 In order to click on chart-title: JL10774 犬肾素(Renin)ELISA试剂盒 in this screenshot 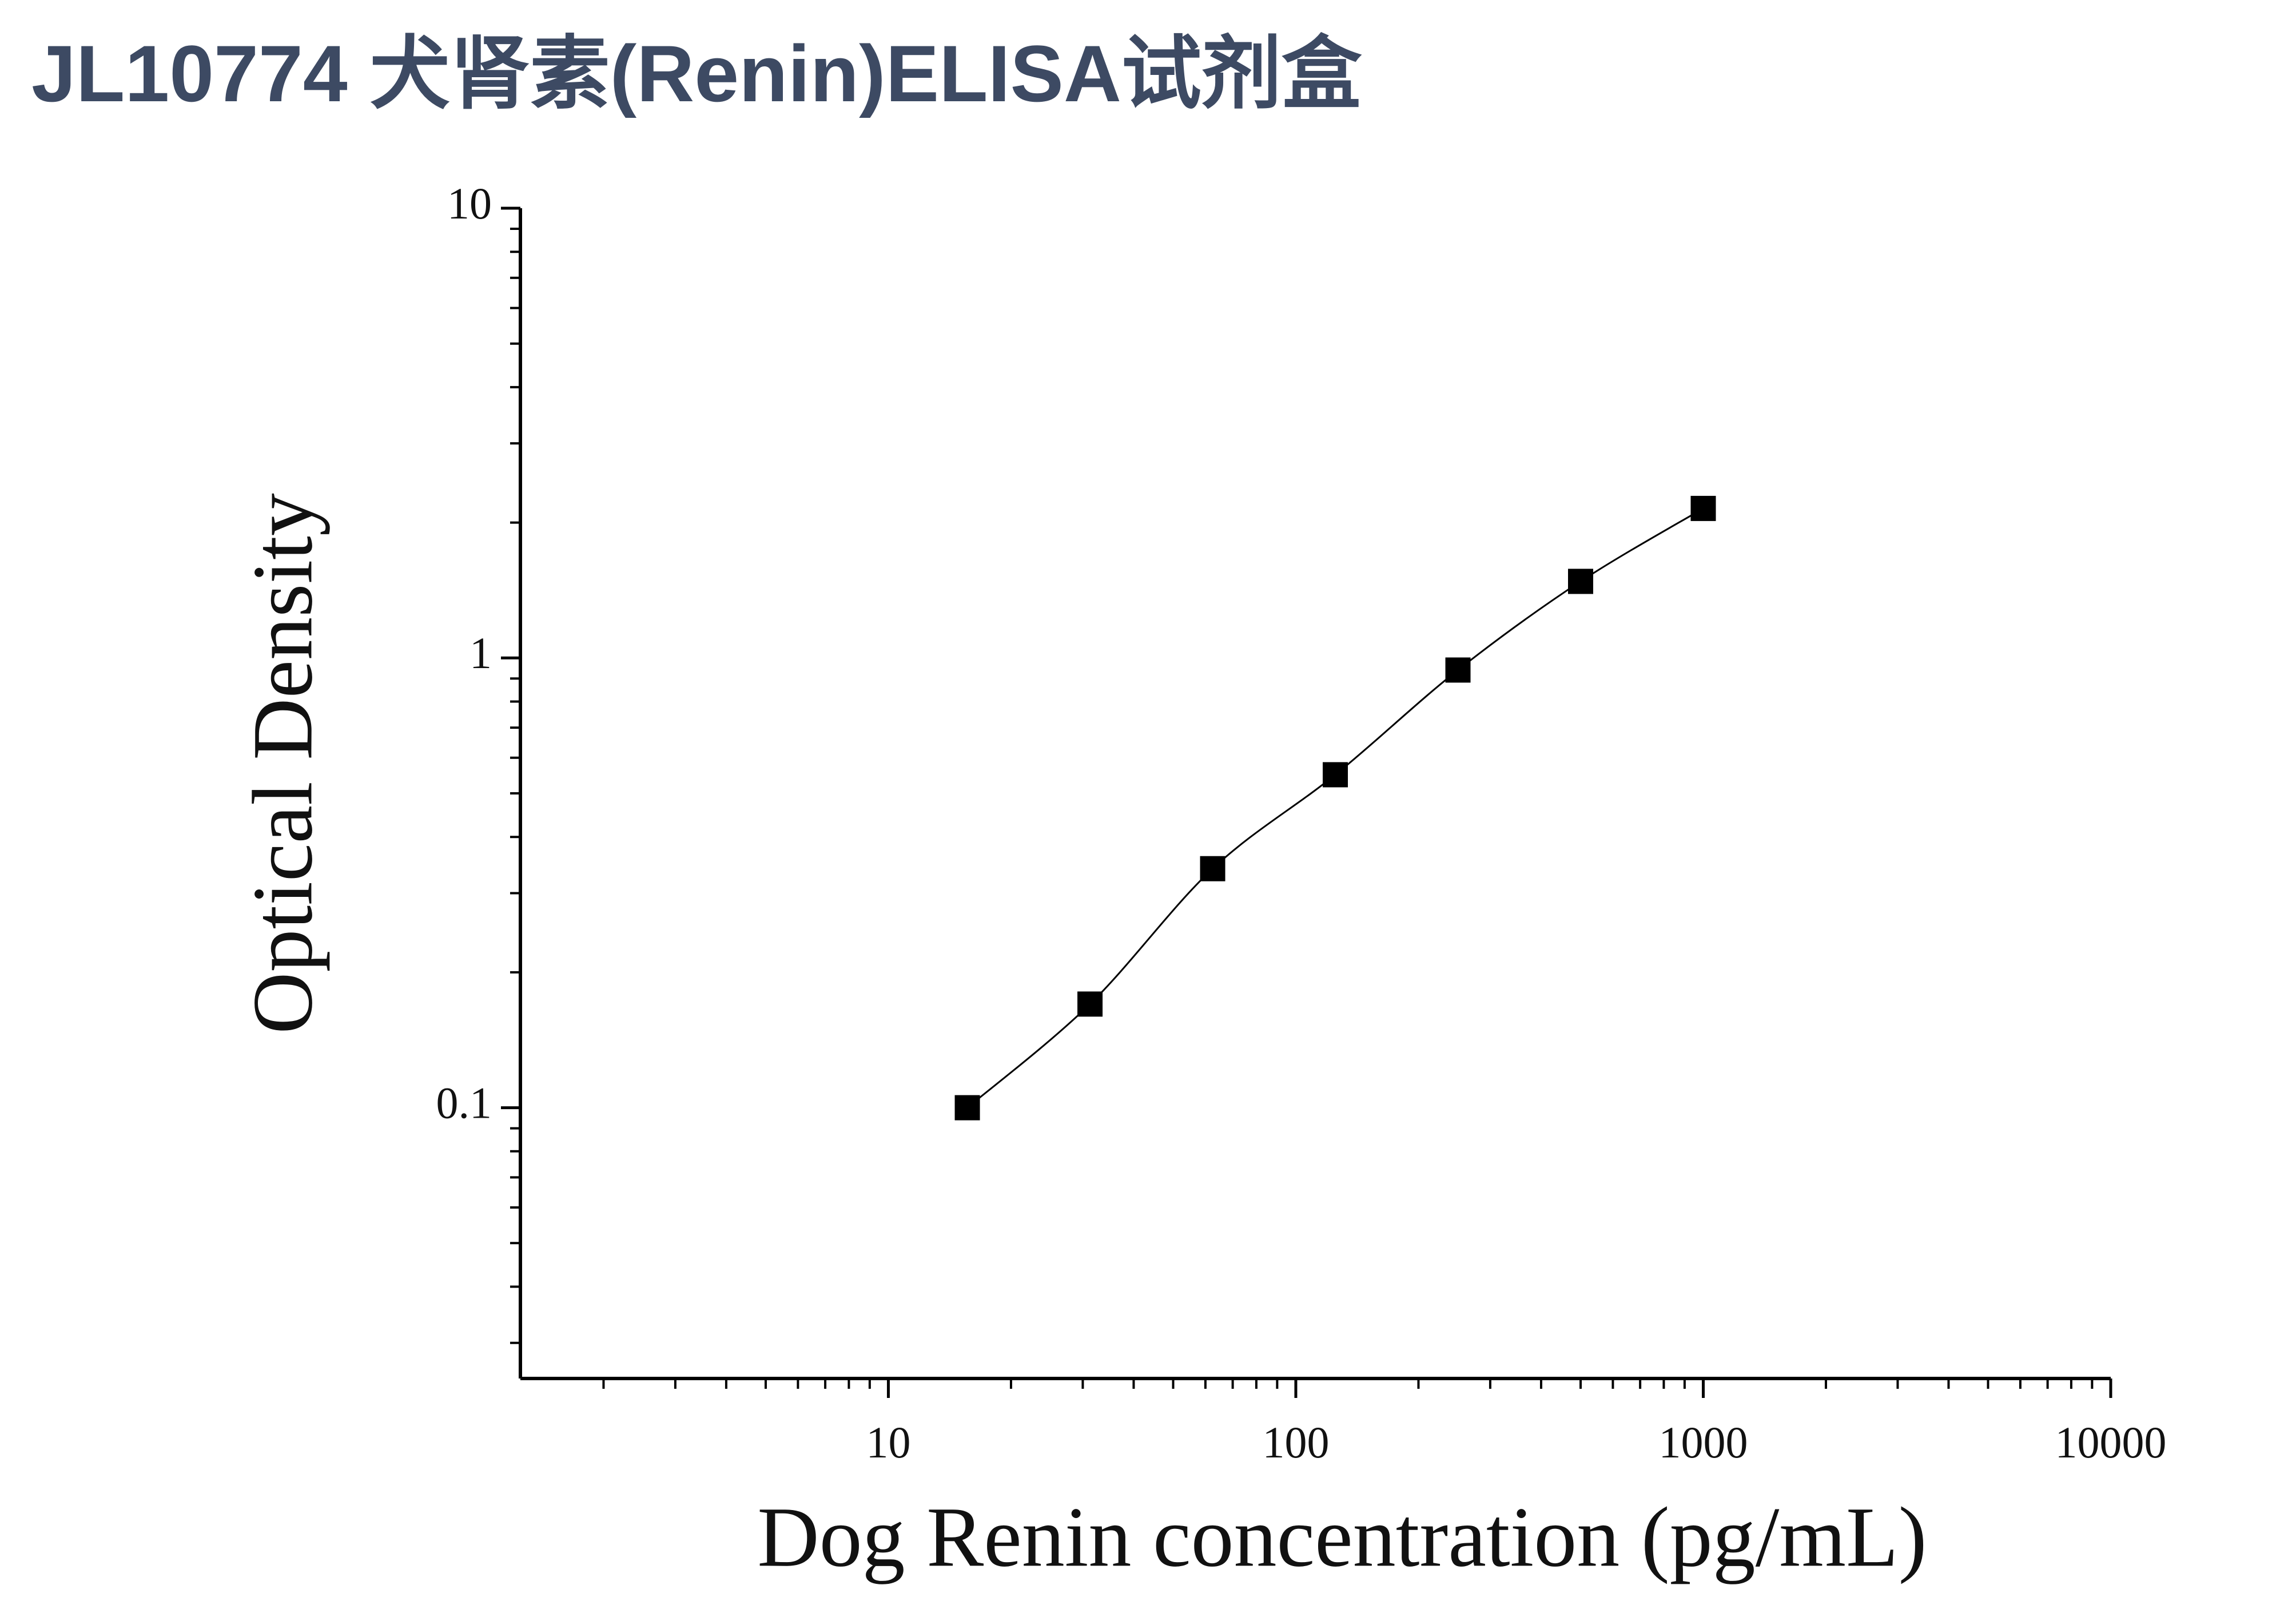, I will do `click(697, 73)`.